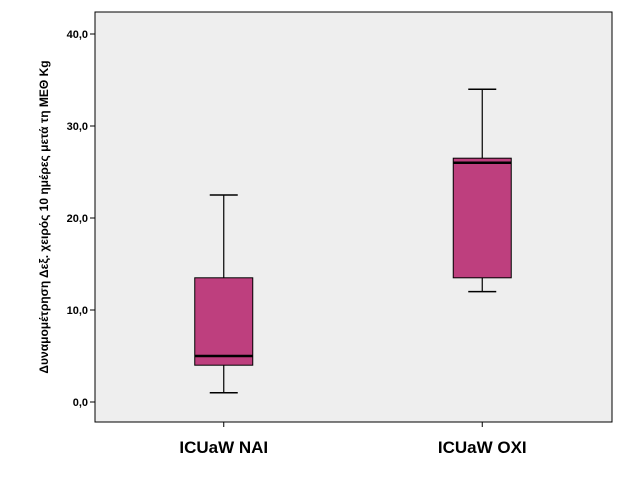 The height and width of the screenshot is (501, 626). I want to click on y-tick-label: 30,0, so click(77, 127).